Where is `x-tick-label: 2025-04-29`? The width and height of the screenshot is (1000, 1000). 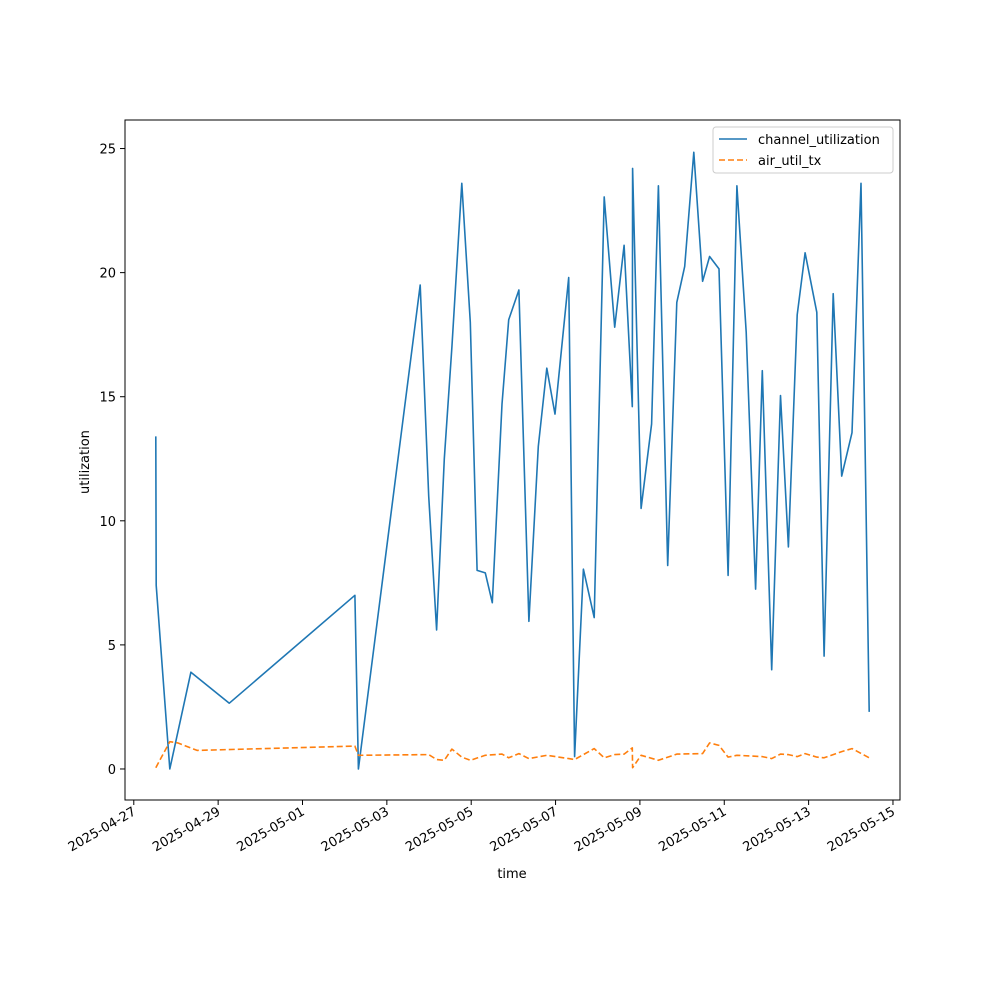
x-tick-label: 2025-04-29 is located at coordinates (186, 829).